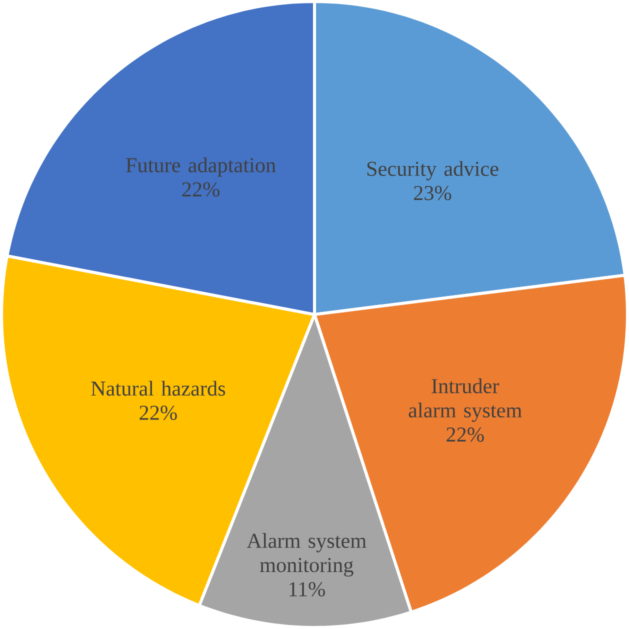 The image size is (629, 629). I want to click on slice-label: Future adaptation, so click(201, 167).